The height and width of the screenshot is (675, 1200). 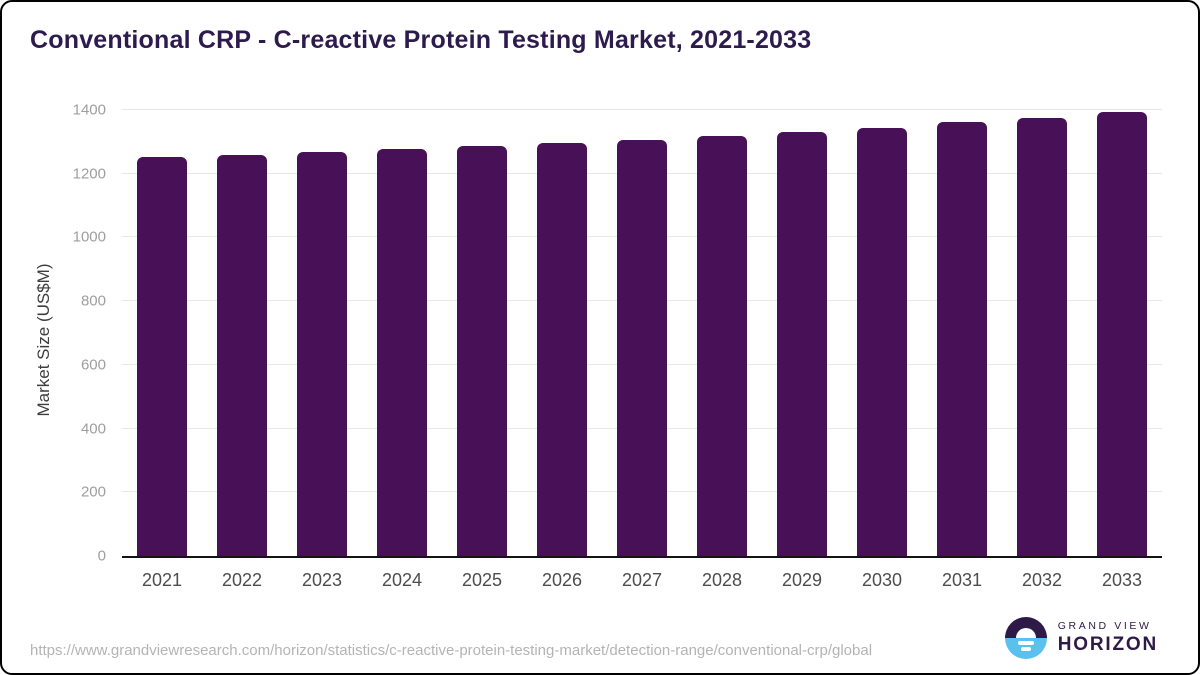 I want to click on bar-slot-2025, so click(x=482, y=333).